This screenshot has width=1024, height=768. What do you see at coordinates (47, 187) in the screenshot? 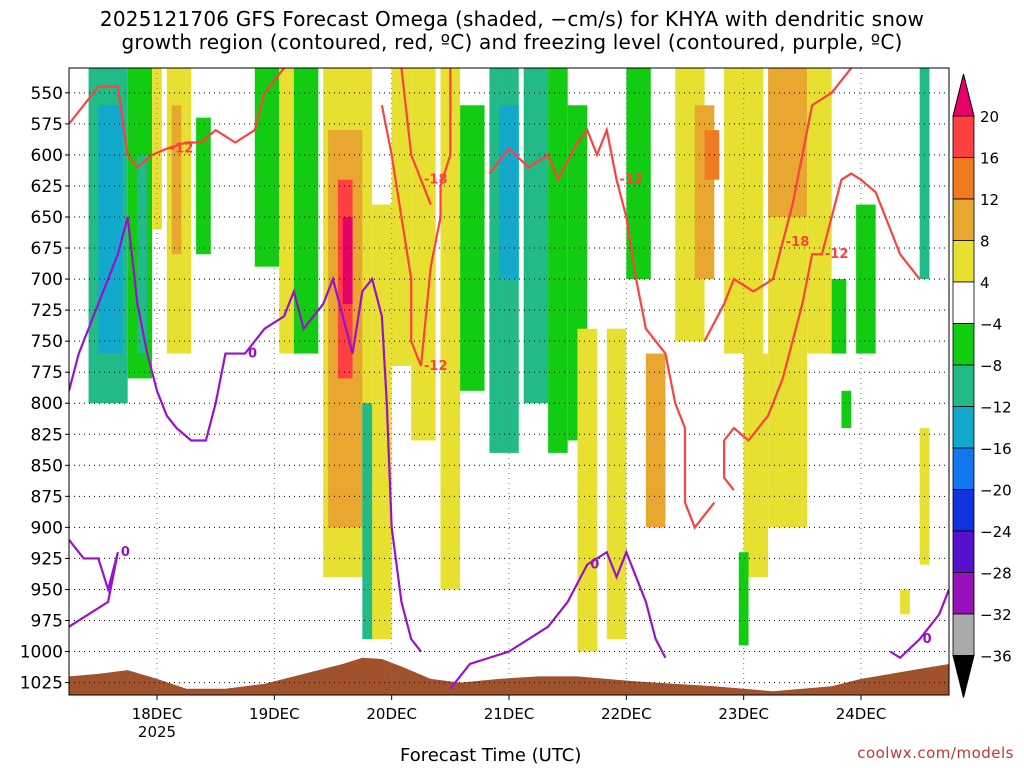
I see `y-tick-label: 625` at bounding box center [47, 187].